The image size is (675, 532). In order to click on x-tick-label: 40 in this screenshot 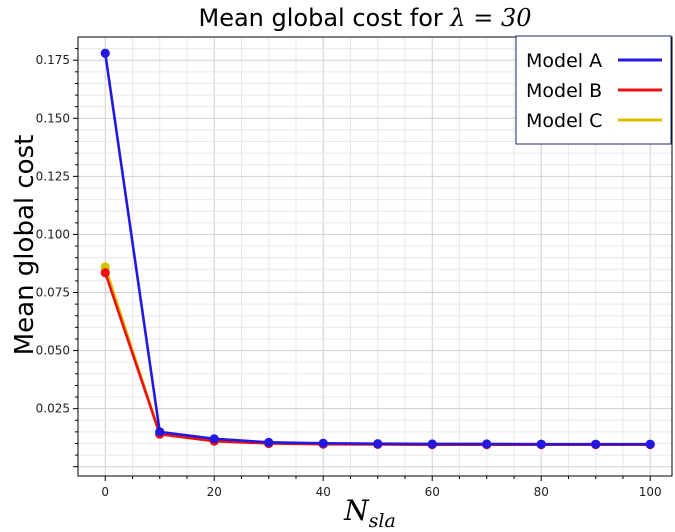, I will do `click(323, 492)`.